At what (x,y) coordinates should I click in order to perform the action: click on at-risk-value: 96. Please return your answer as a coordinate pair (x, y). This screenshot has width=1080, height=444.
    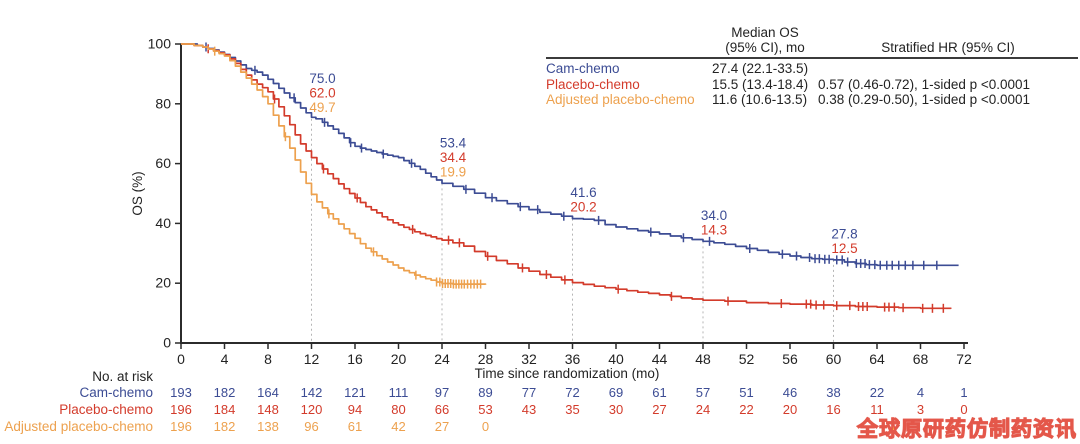
    Looking at the image, I should click on (311, 426).